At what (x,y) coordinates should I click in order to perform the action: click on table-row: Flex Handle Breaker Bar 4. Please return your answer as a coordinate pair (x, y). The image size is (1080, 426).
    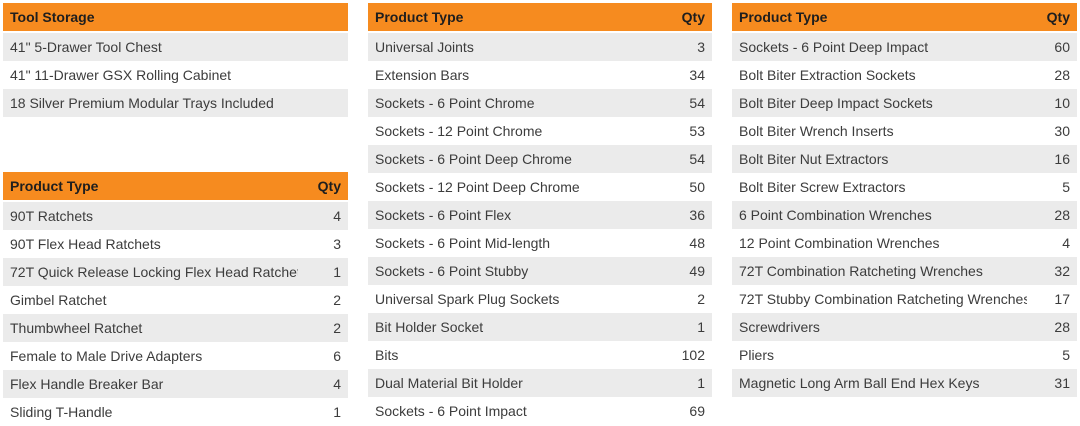
    Looking at the image, I should click on (175, 384).